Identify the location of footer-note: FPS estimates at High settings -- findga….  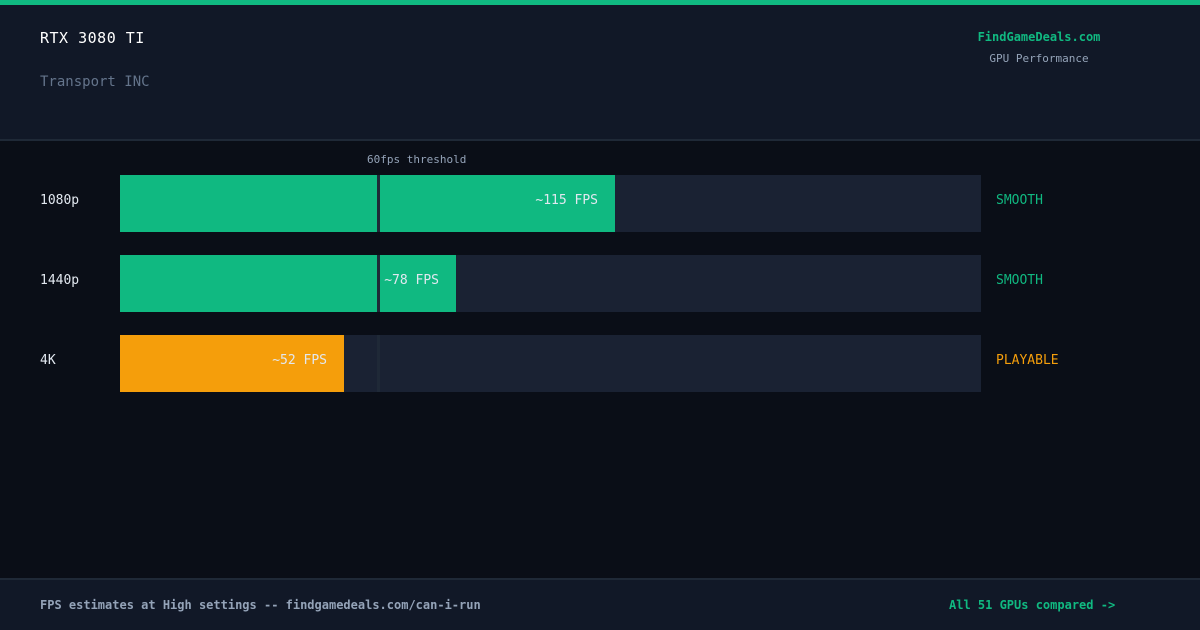
(260, 605).